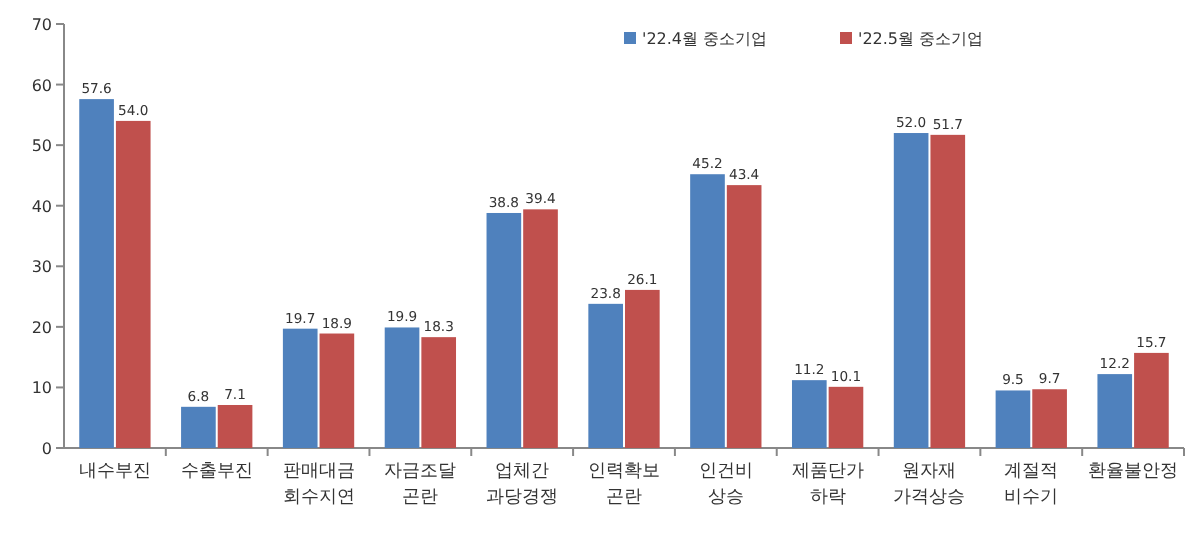  I want to click on y-tick-label: 10, so click(41, 388).